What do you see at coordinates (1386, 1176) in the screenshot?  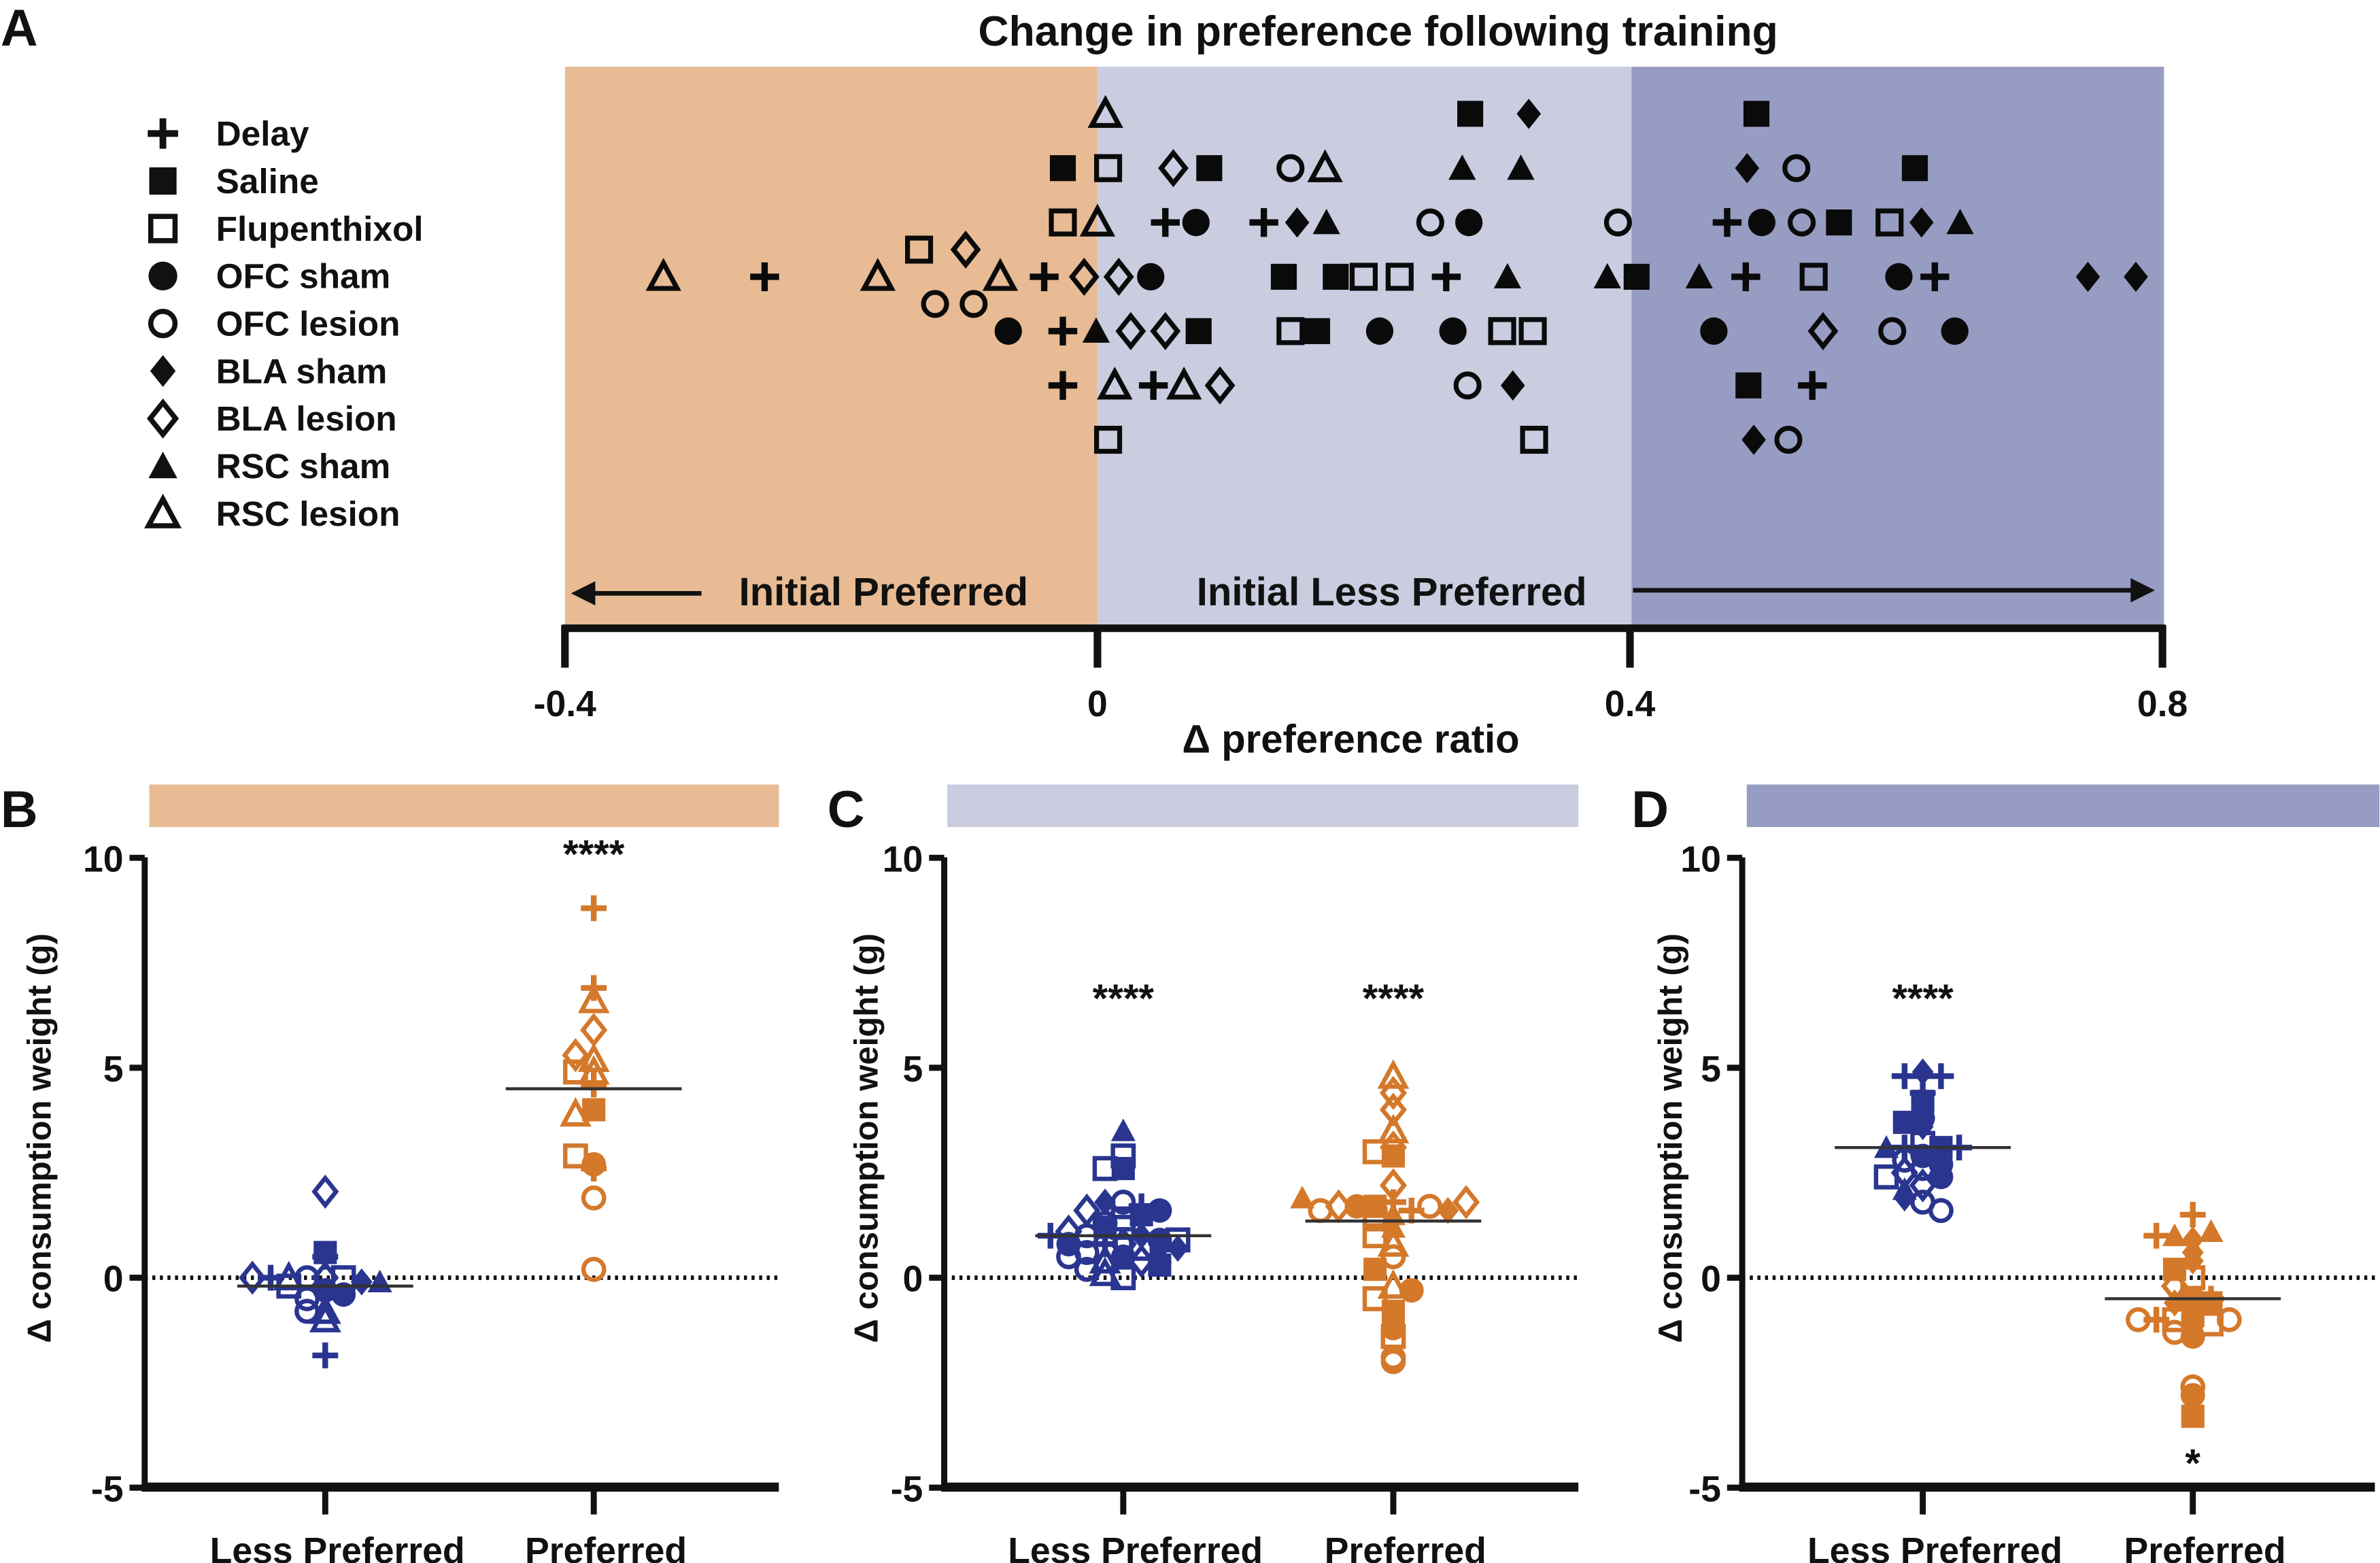 I see `series-preferred: ****` at bounding box center [1386, 1176].